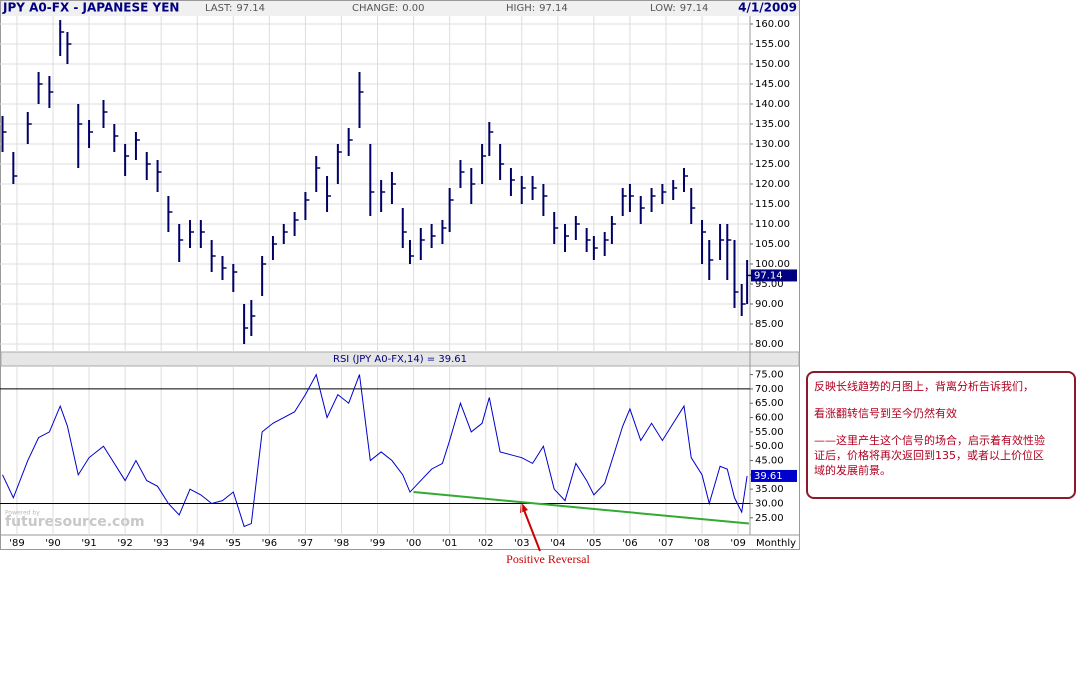 The height and width of the screenshot is (688, 1084). What do you see at coordinates (663, 8) in the screenshot?
I see `stat-label: LOW:` at bounding box center [663, 8].